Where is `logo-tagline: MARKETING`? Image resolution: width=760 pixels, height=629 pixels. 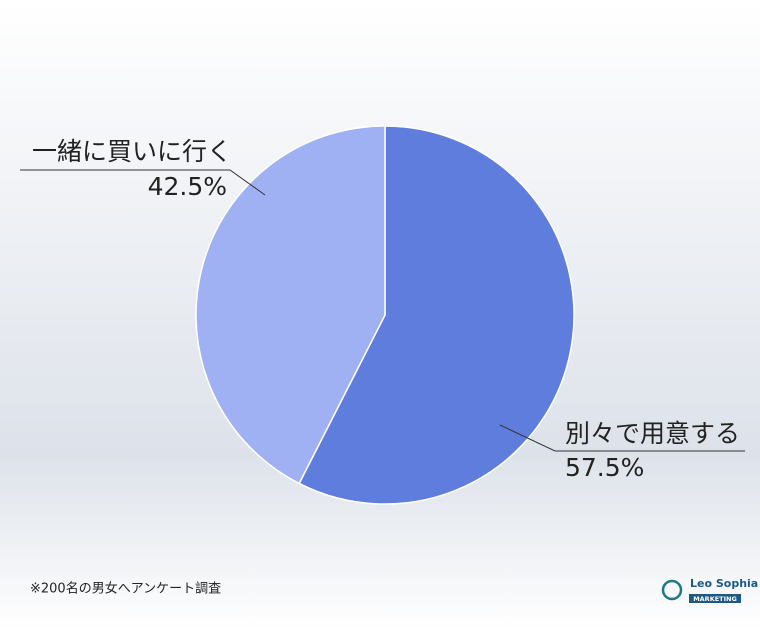
logo-tagline: MARKETING is located at coordinates (715, 599).